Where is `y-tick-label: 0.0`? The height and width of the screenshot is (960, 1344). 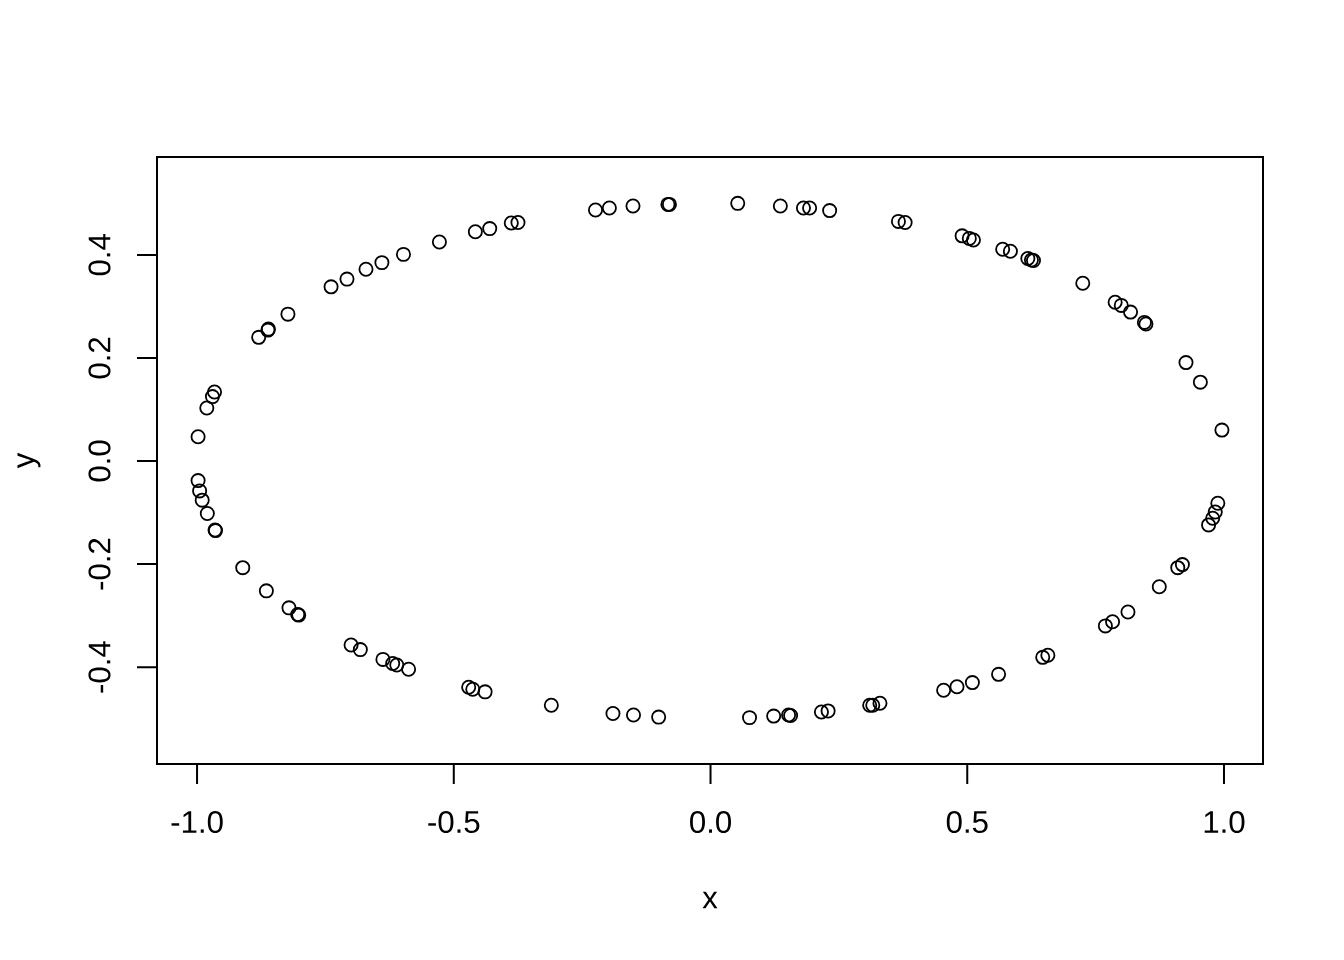
y-tick-label: 0.0 is located at coordinates (99, 461).